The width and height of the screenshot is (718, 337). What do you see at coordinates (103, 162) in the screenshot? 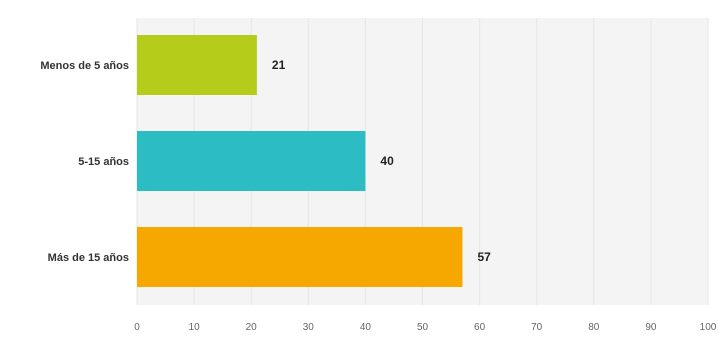
I see `category-label: 5-15 años` at bounding box center [103, 162].